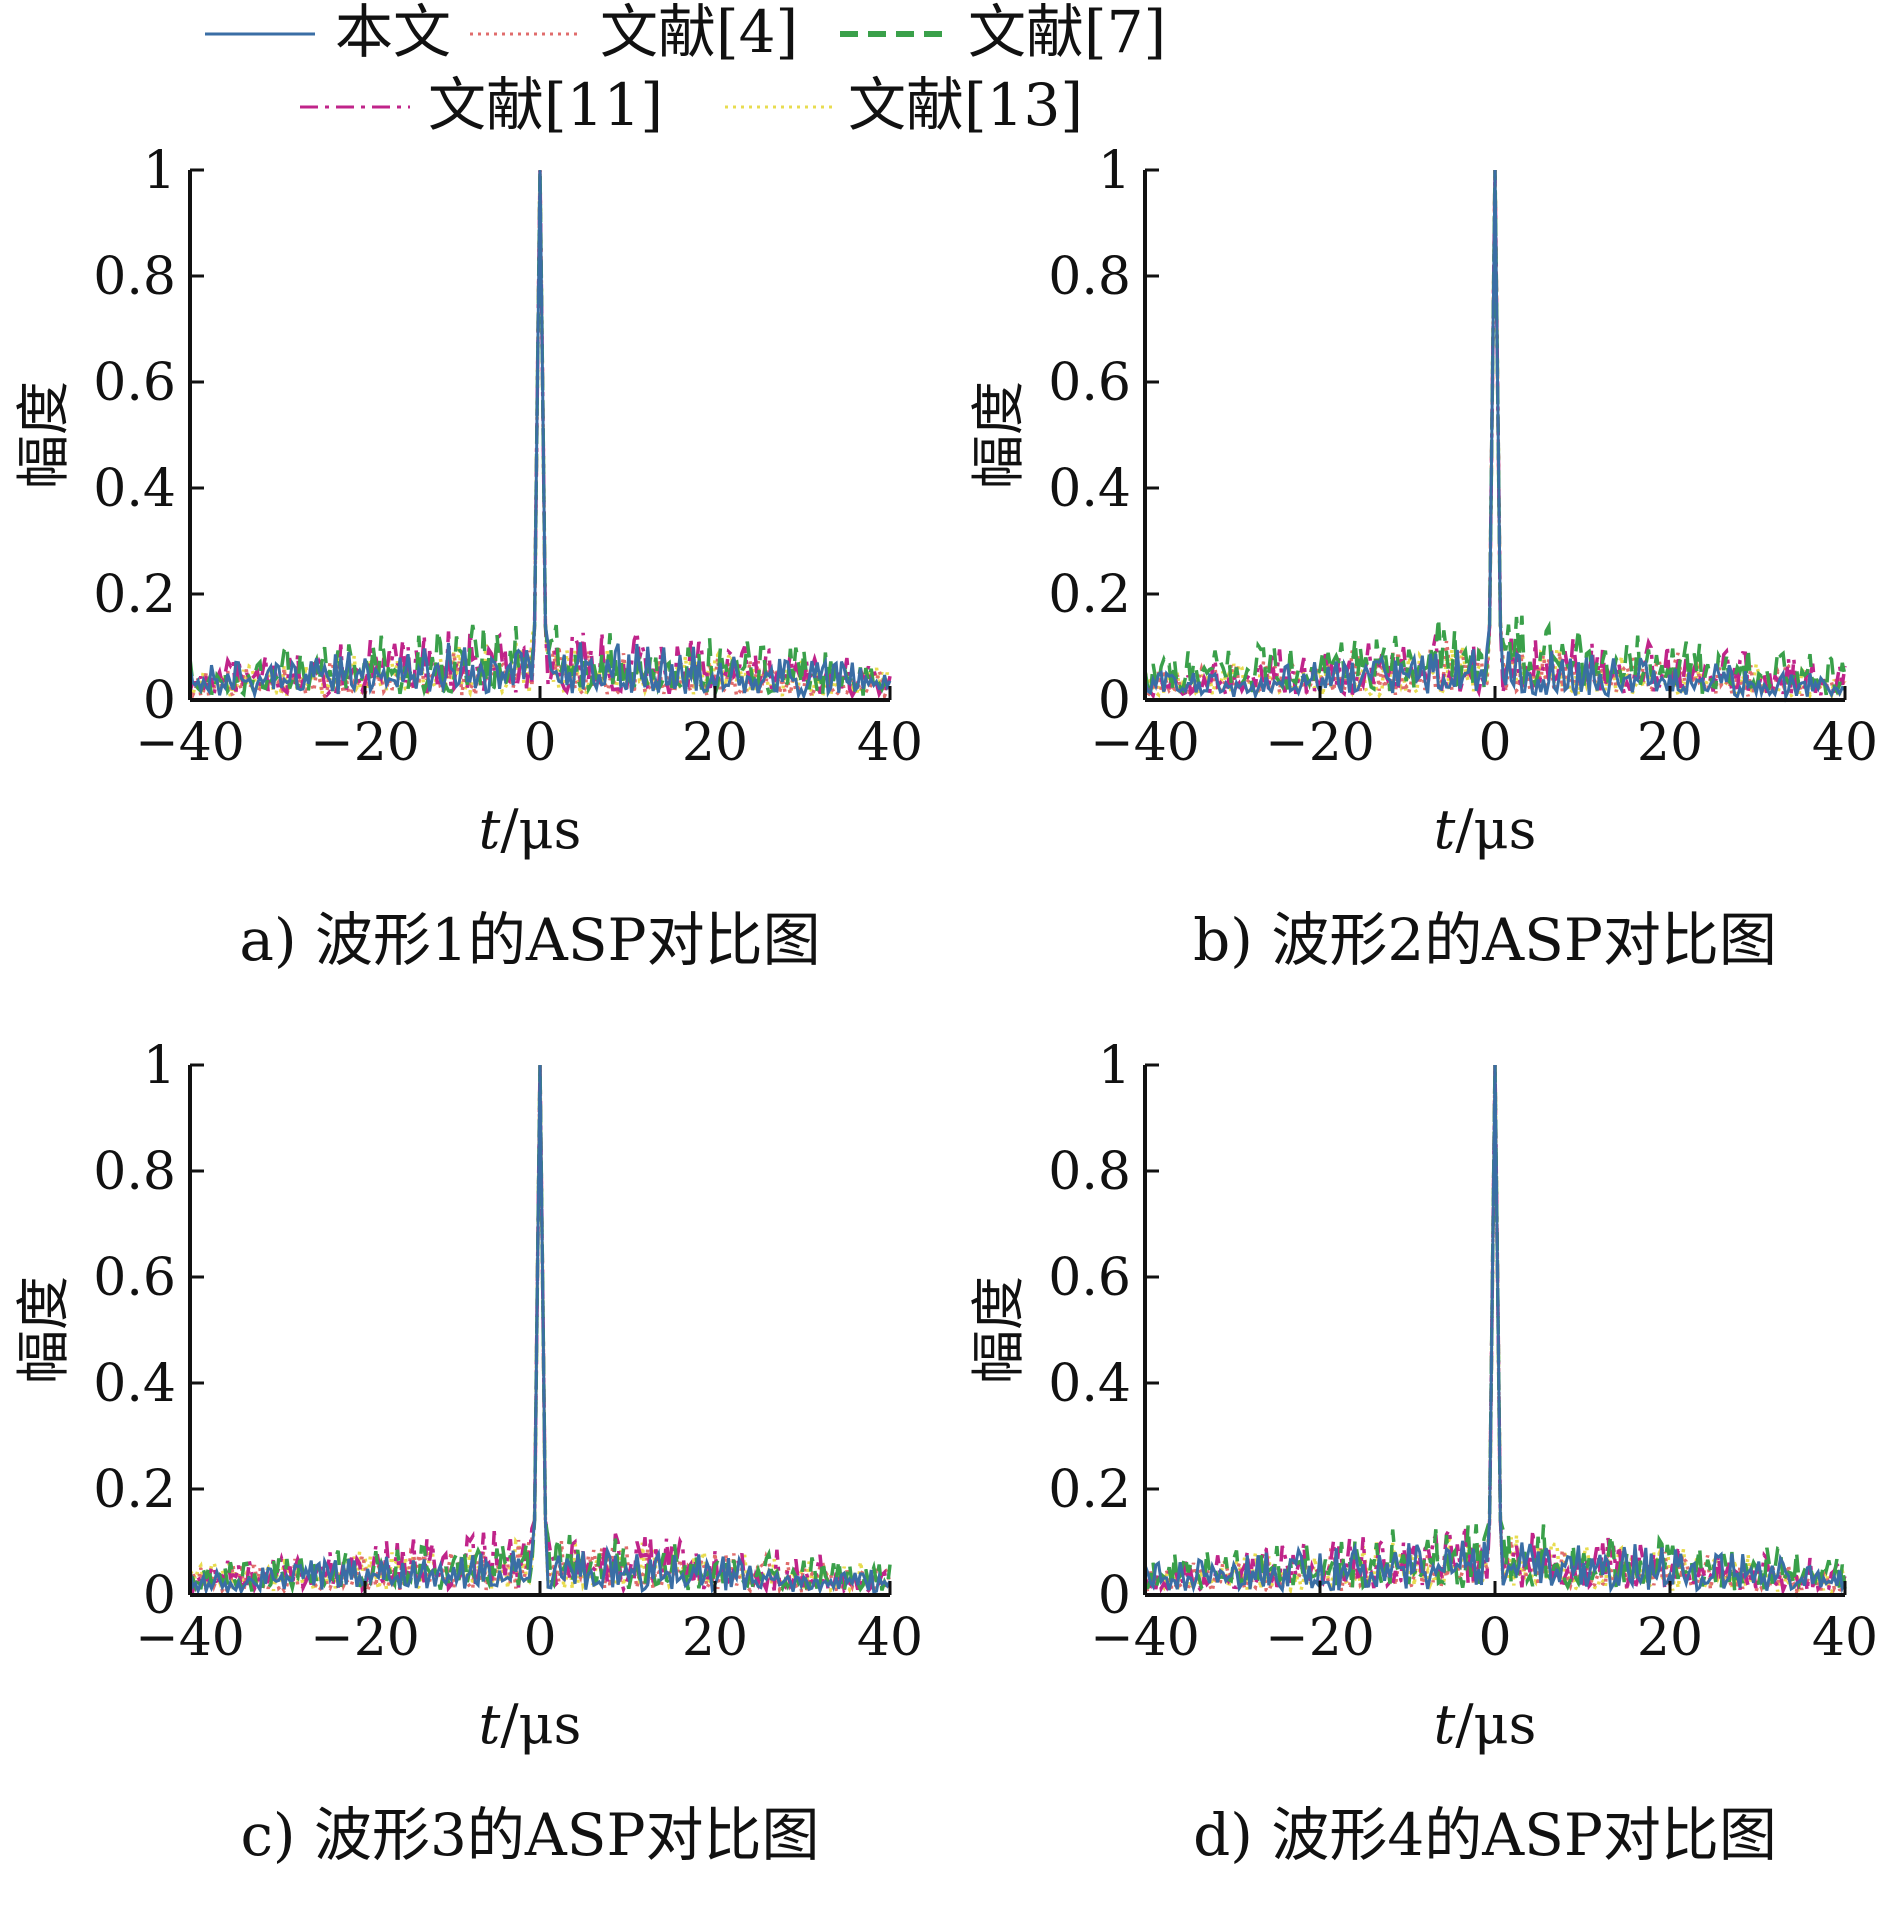 The height and width of the screenshot is (1929, 1879). I want to click on chart-caption: a) 波形1的ASP对比图, so click(529, 940).